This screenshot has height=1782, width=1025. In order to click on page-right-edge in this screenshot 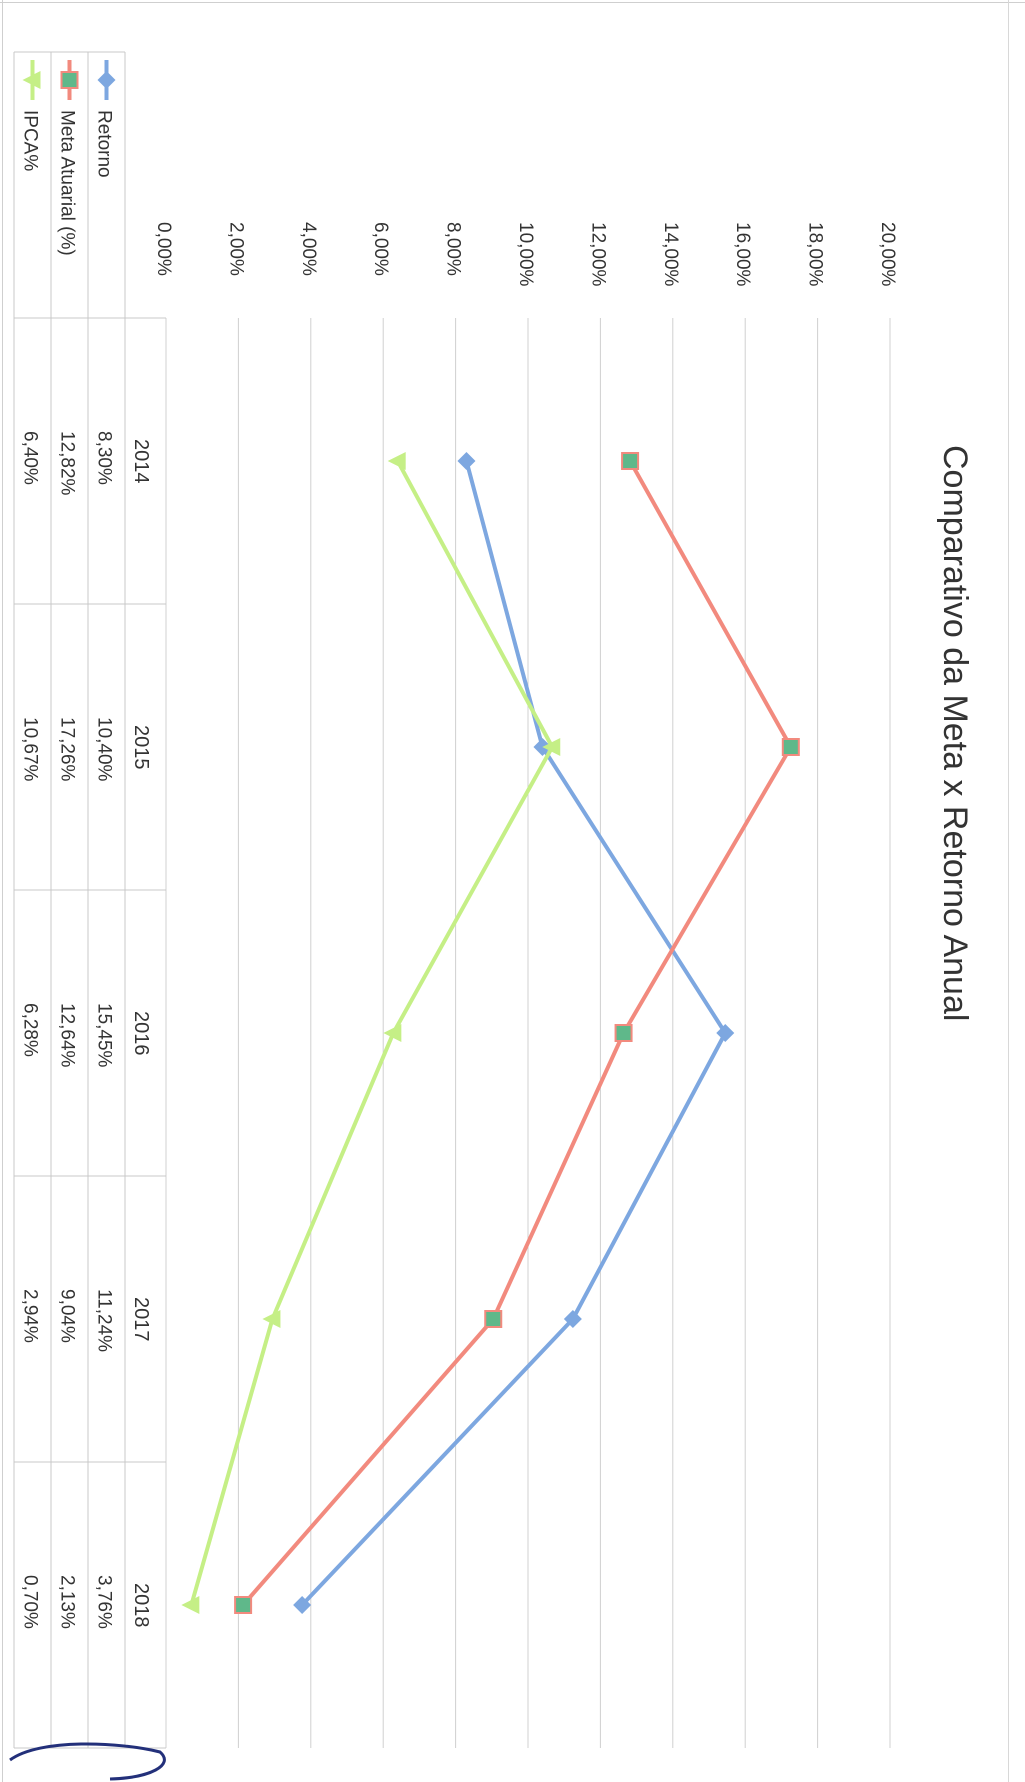, I will do `click(1008, 891)`.